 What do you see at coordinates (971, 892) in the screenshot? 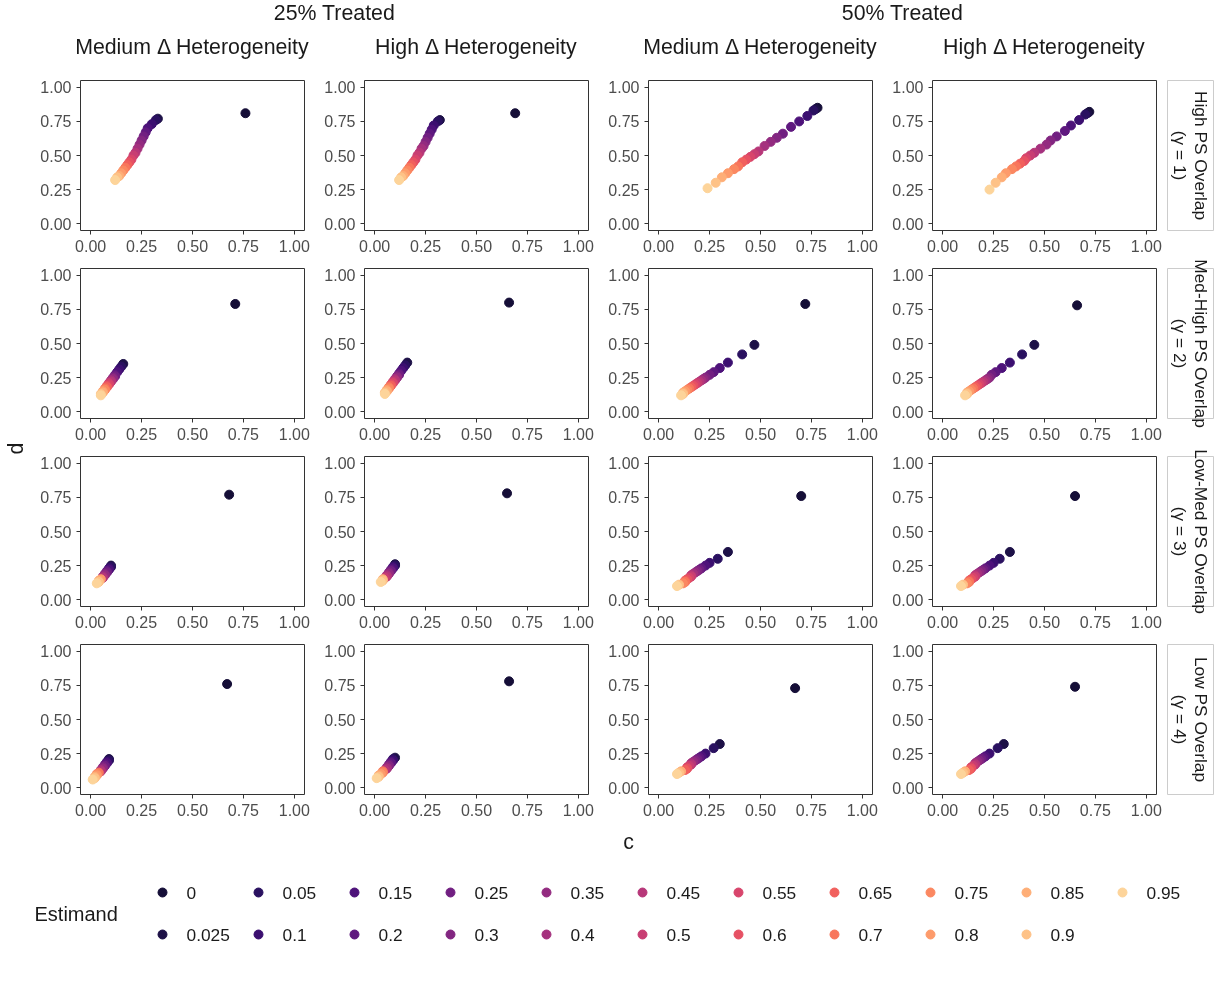
I see `legend-label: 0.75` at bounding box center [971, 892].